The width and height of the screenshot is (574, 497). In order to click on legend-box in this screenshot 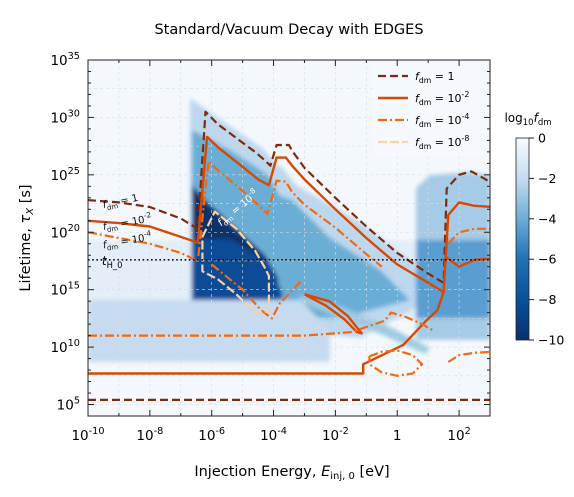, I will do `click(430, 110)`.